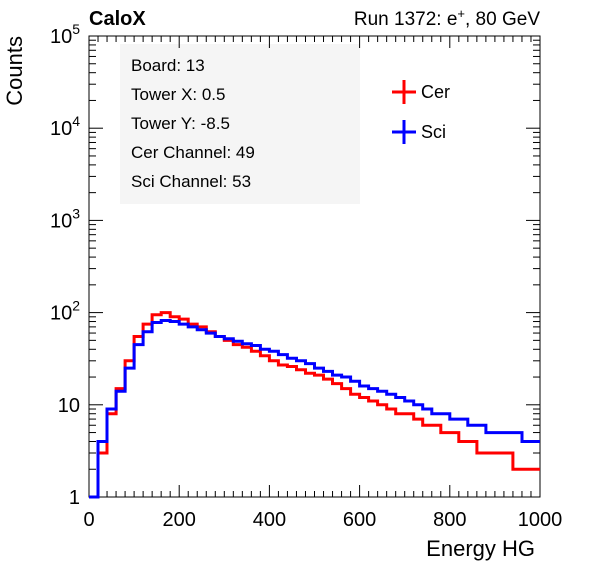 This screenshot has width=596, height=572. I want to click on info-box, so click(240, 124).